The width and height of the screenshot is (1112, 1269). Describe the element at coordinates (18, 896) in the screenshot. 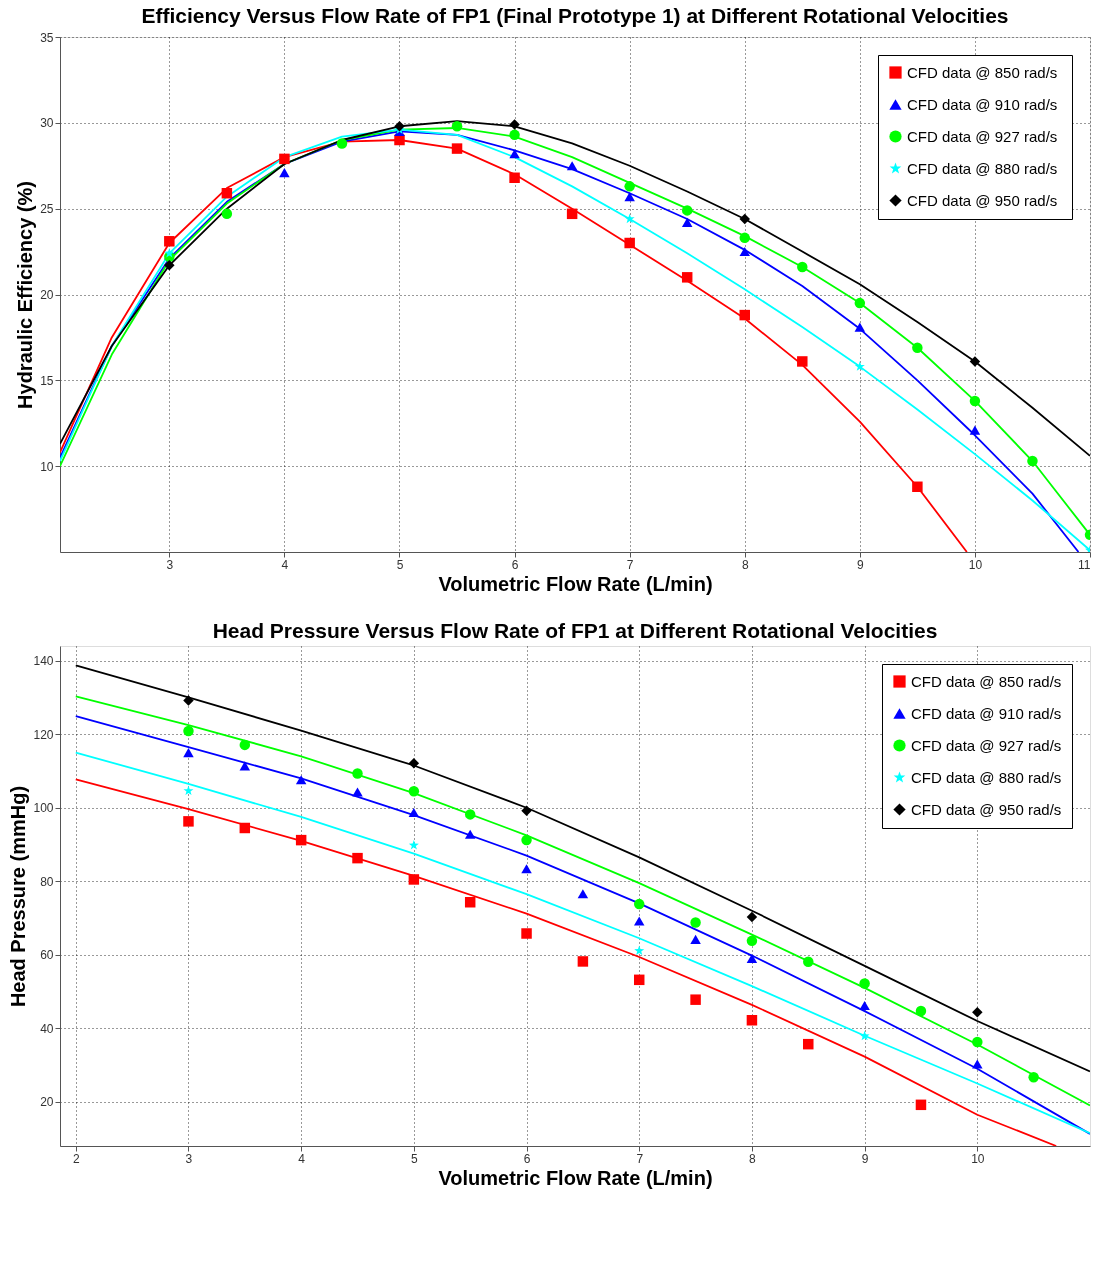

I see `y-axis-title: Head Pressure (mmHg)` at that location.